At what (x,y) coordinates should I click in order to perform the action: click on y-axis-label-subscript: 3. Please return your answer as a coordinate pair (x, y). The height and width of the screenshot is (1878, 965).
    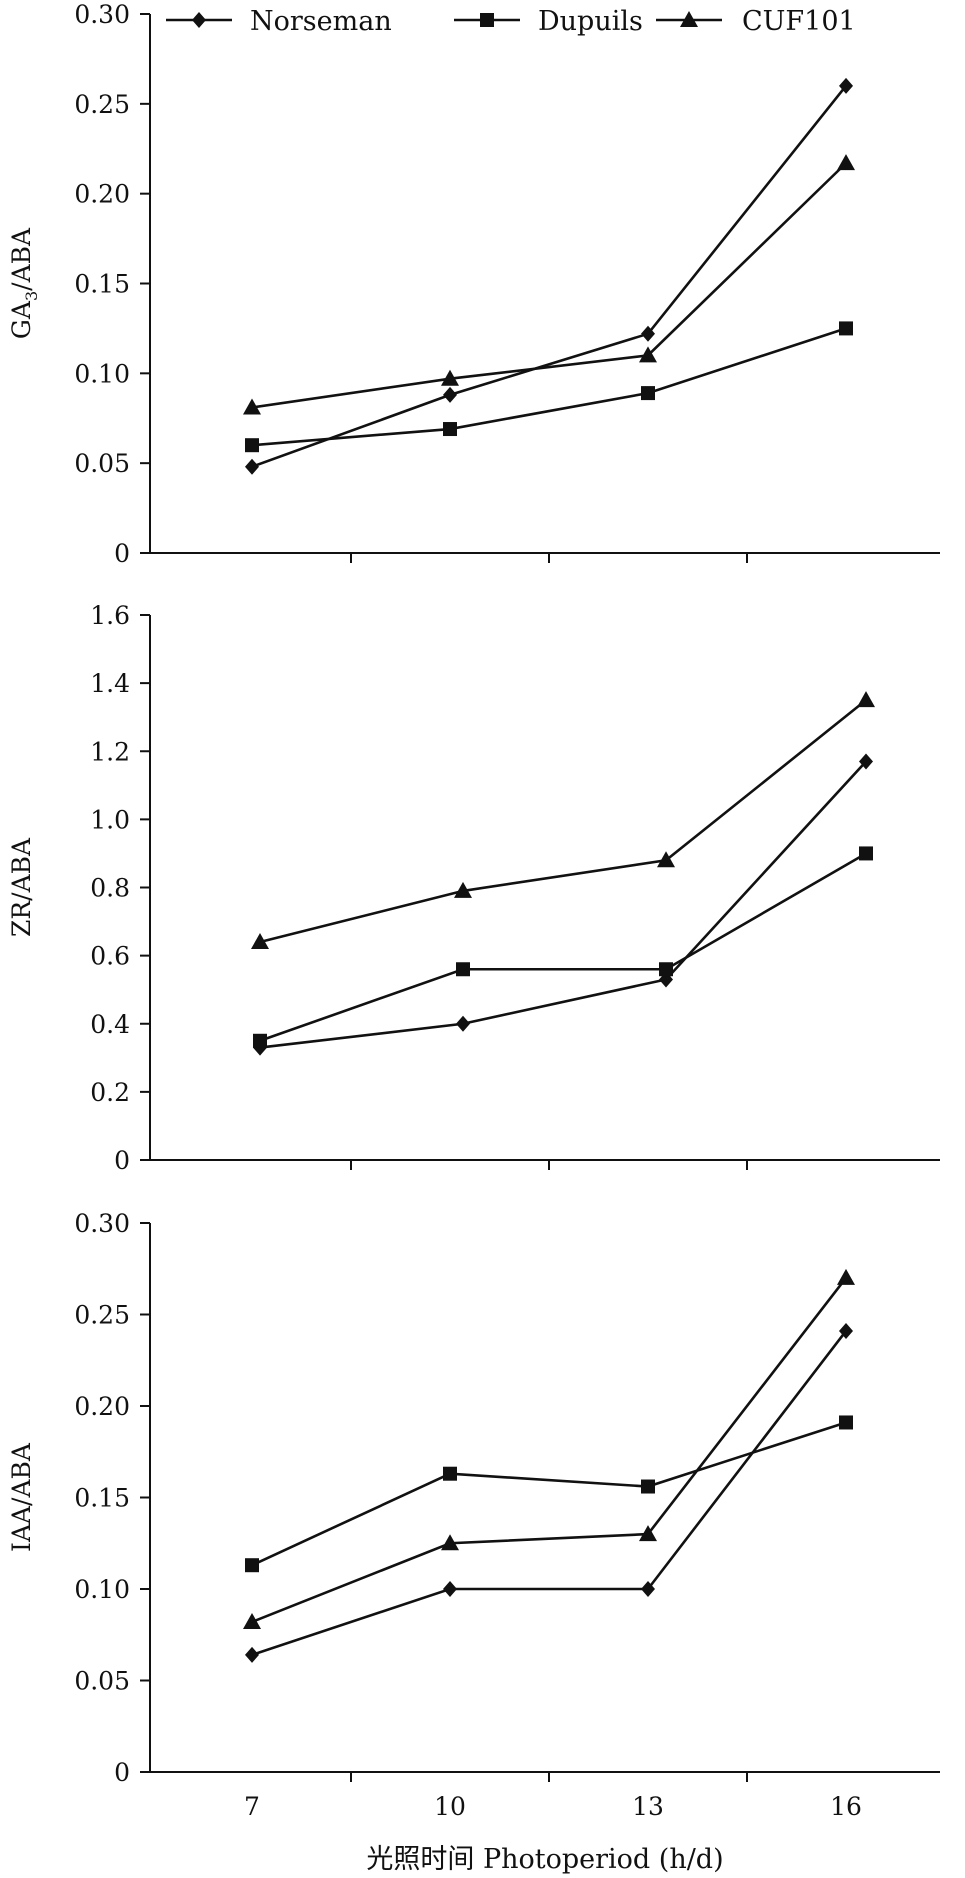
    Looking at the image, I should click on (31, 296).